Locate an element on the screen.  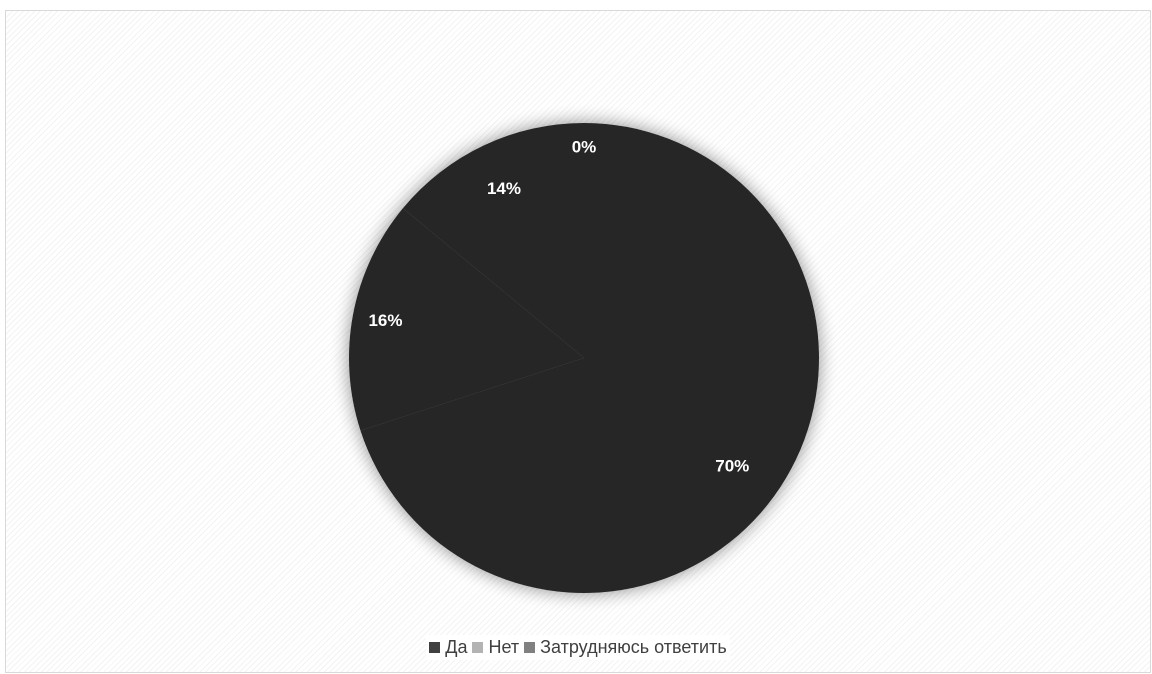
legend-label-3: Затрудняюсь ответить is located at coordinates (633, 647).